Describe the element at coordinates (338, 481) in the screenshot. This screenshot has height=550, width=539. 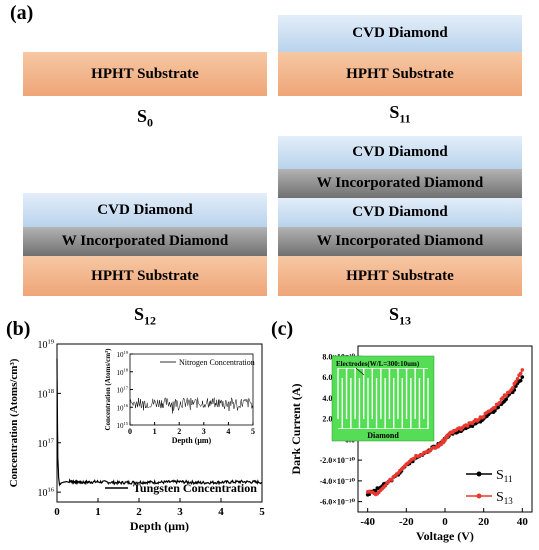
I see `c-y-tick-label: -4.0×10⁻¹⁰` at that location.